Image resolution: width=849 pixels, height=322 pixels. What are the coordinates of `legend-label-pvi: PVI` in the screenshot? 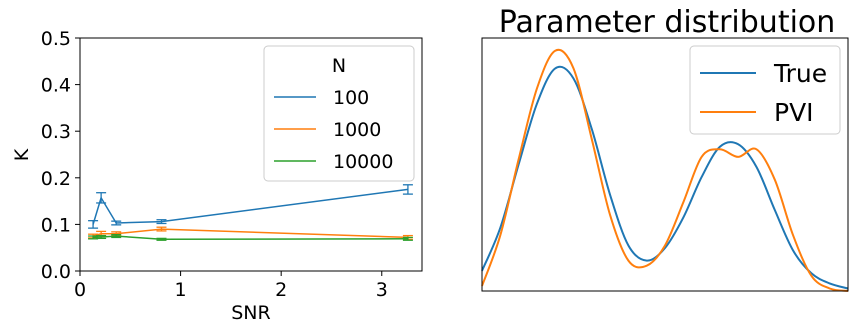 It's located at (794, 112).